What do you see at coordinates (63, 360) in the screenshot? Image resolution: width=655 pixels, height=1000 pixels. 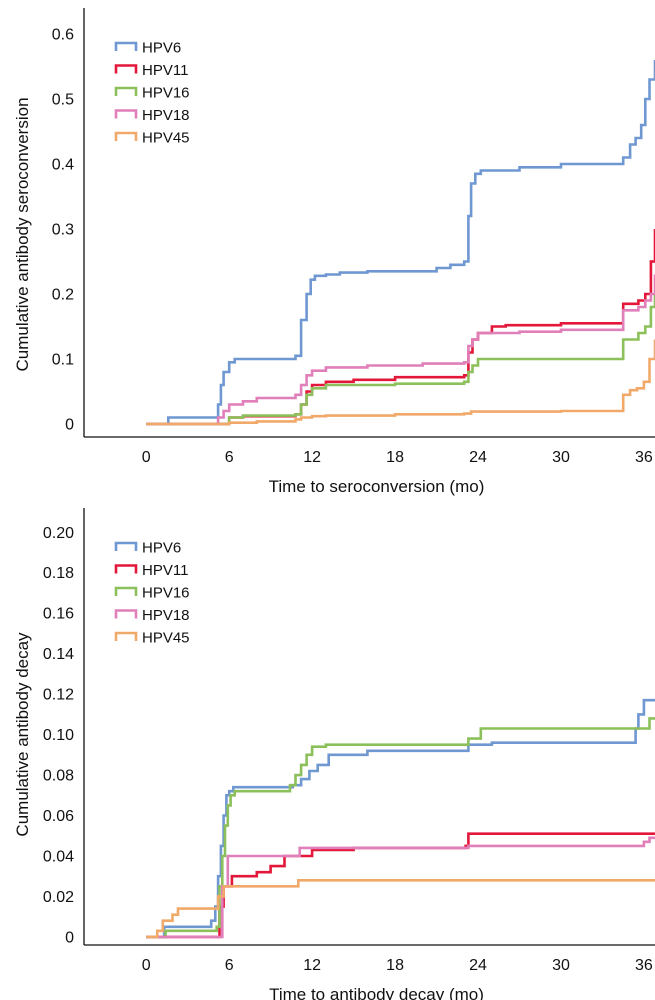 I see `y-tick-label: 0.1` at bounding box center [63, 360].